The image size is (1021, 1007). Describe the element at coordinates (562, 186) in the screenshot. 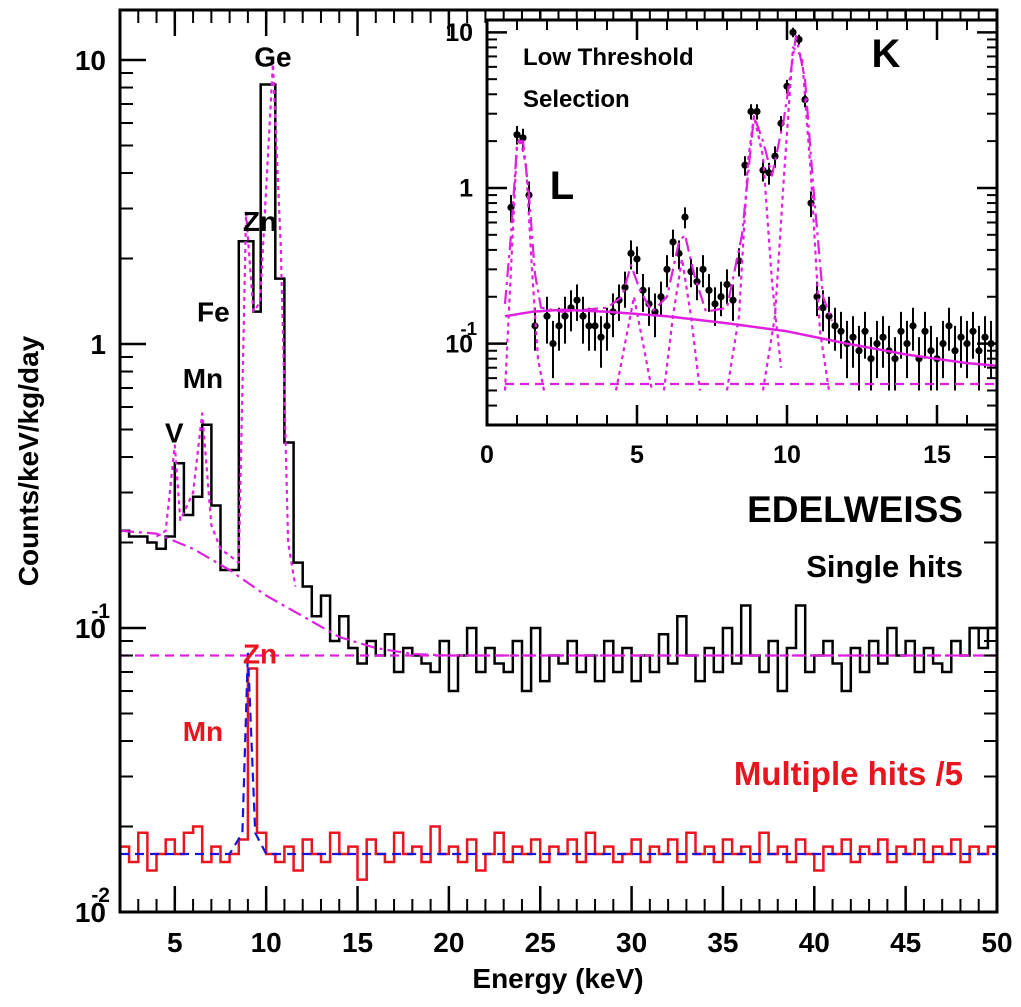

I see `shell-label: L` at that location.